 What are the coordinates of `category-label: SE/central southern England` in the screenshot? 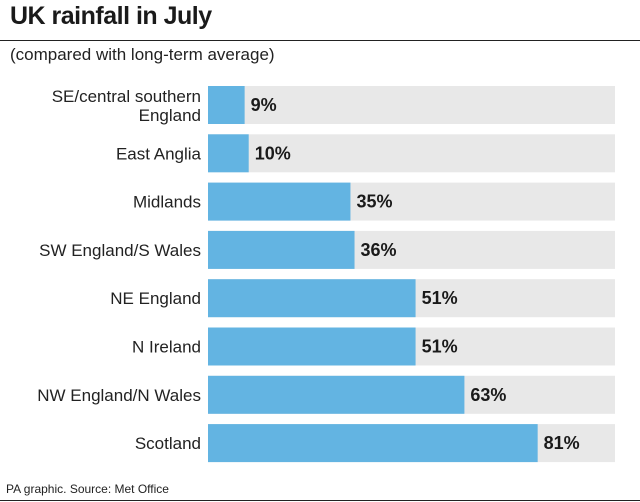 It's located at (126, 106).